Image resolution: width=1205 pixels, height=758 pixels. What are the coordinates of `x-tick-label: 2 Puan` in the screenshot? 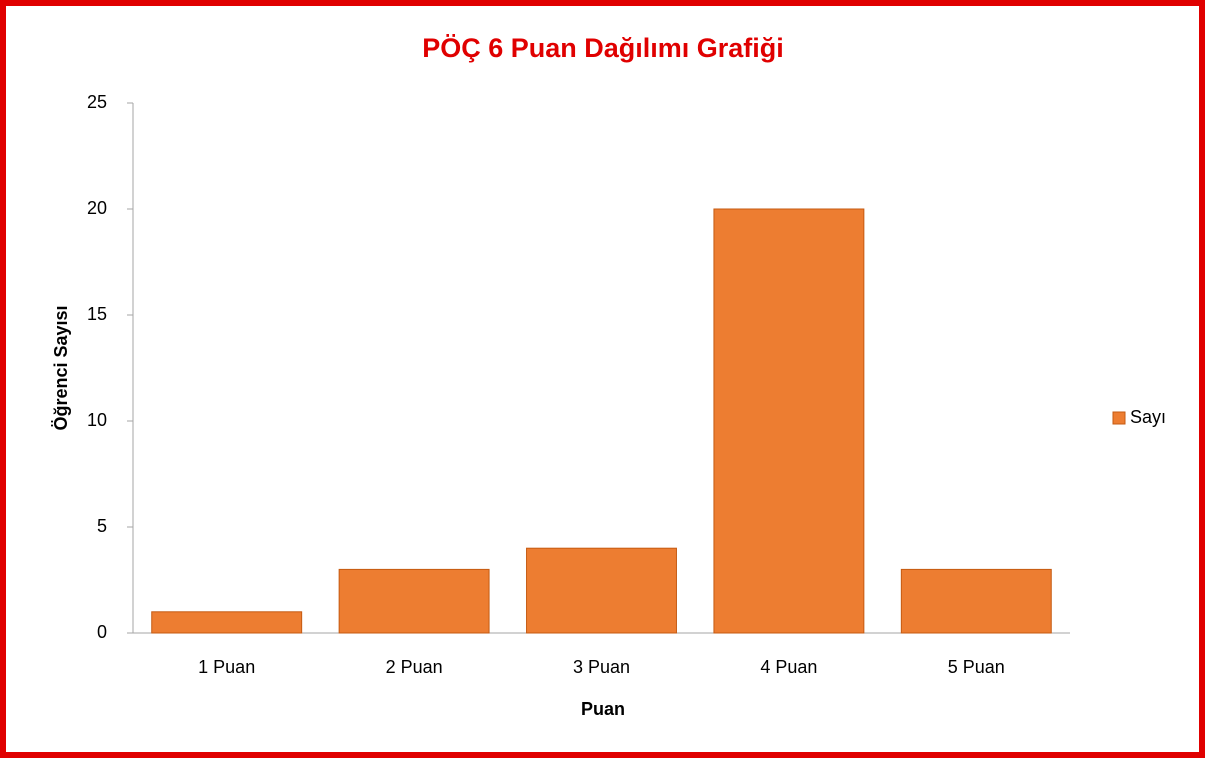 It's located at (414, 667).